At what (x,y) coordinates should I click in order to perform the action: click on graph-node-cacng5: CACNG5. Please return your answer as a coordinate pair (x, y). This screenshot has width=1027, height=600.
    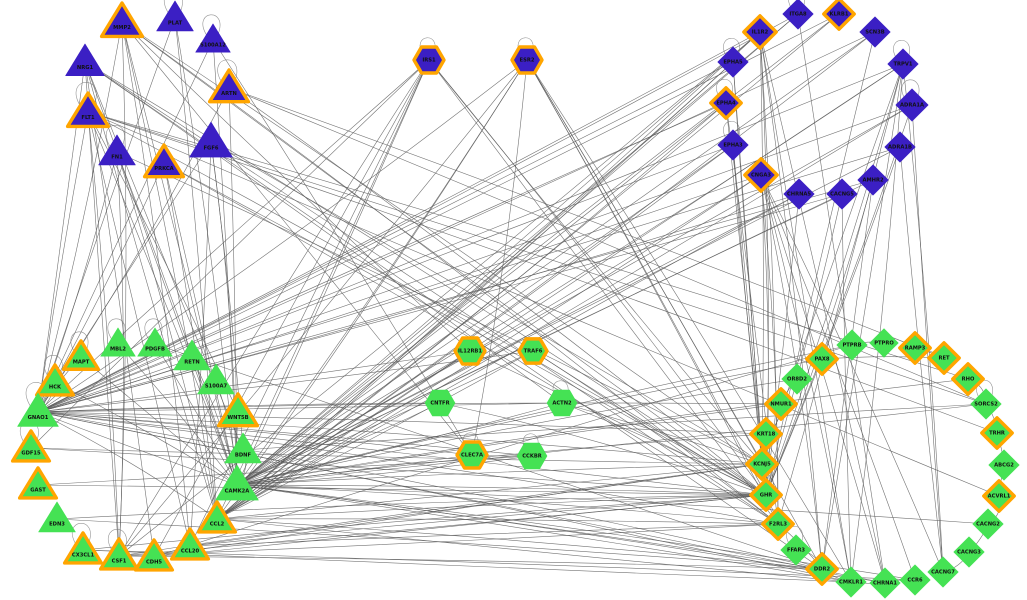
    Looking at the image, I should click on (842, 194).